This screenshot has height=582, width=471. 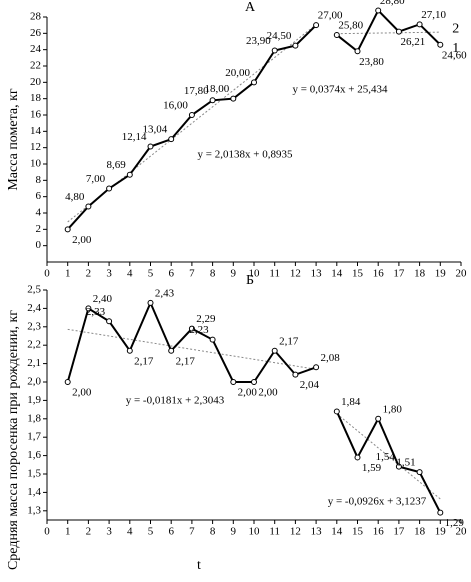 What do you see at coordinates (13, 139) in the screenshot?
I see `y-axis-label: Масса помета, кг` at bounding box center [13, 139].